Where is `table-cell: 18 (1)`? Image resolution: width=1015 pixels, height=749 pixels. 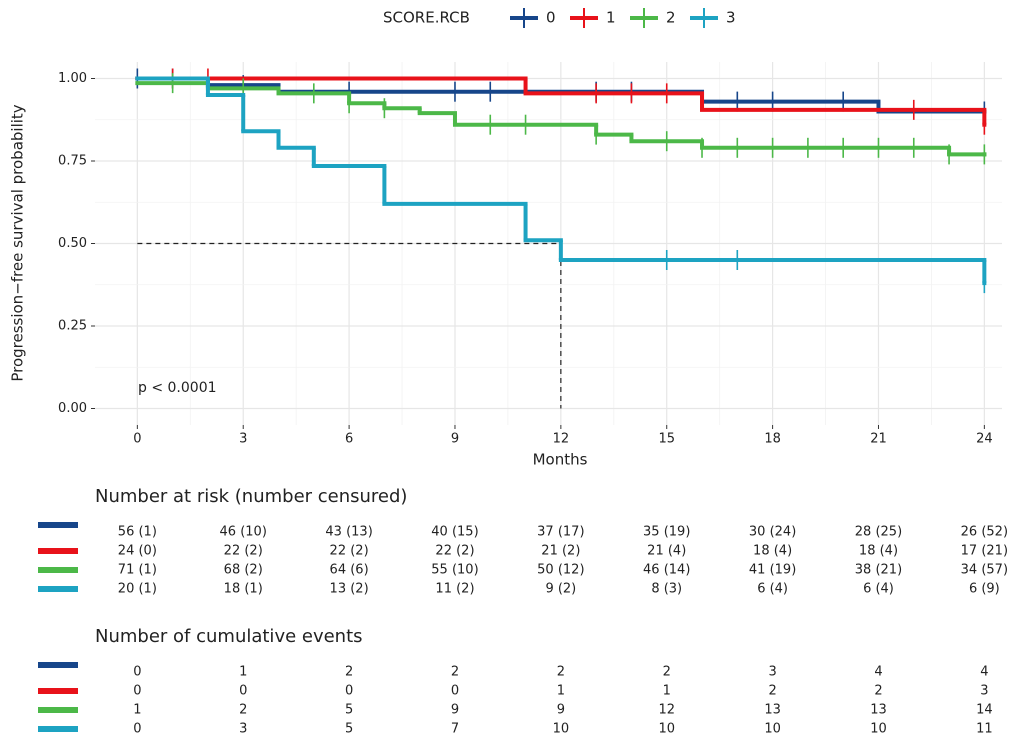 table-cell: 18 (1) is located at coordinates (243, 589).